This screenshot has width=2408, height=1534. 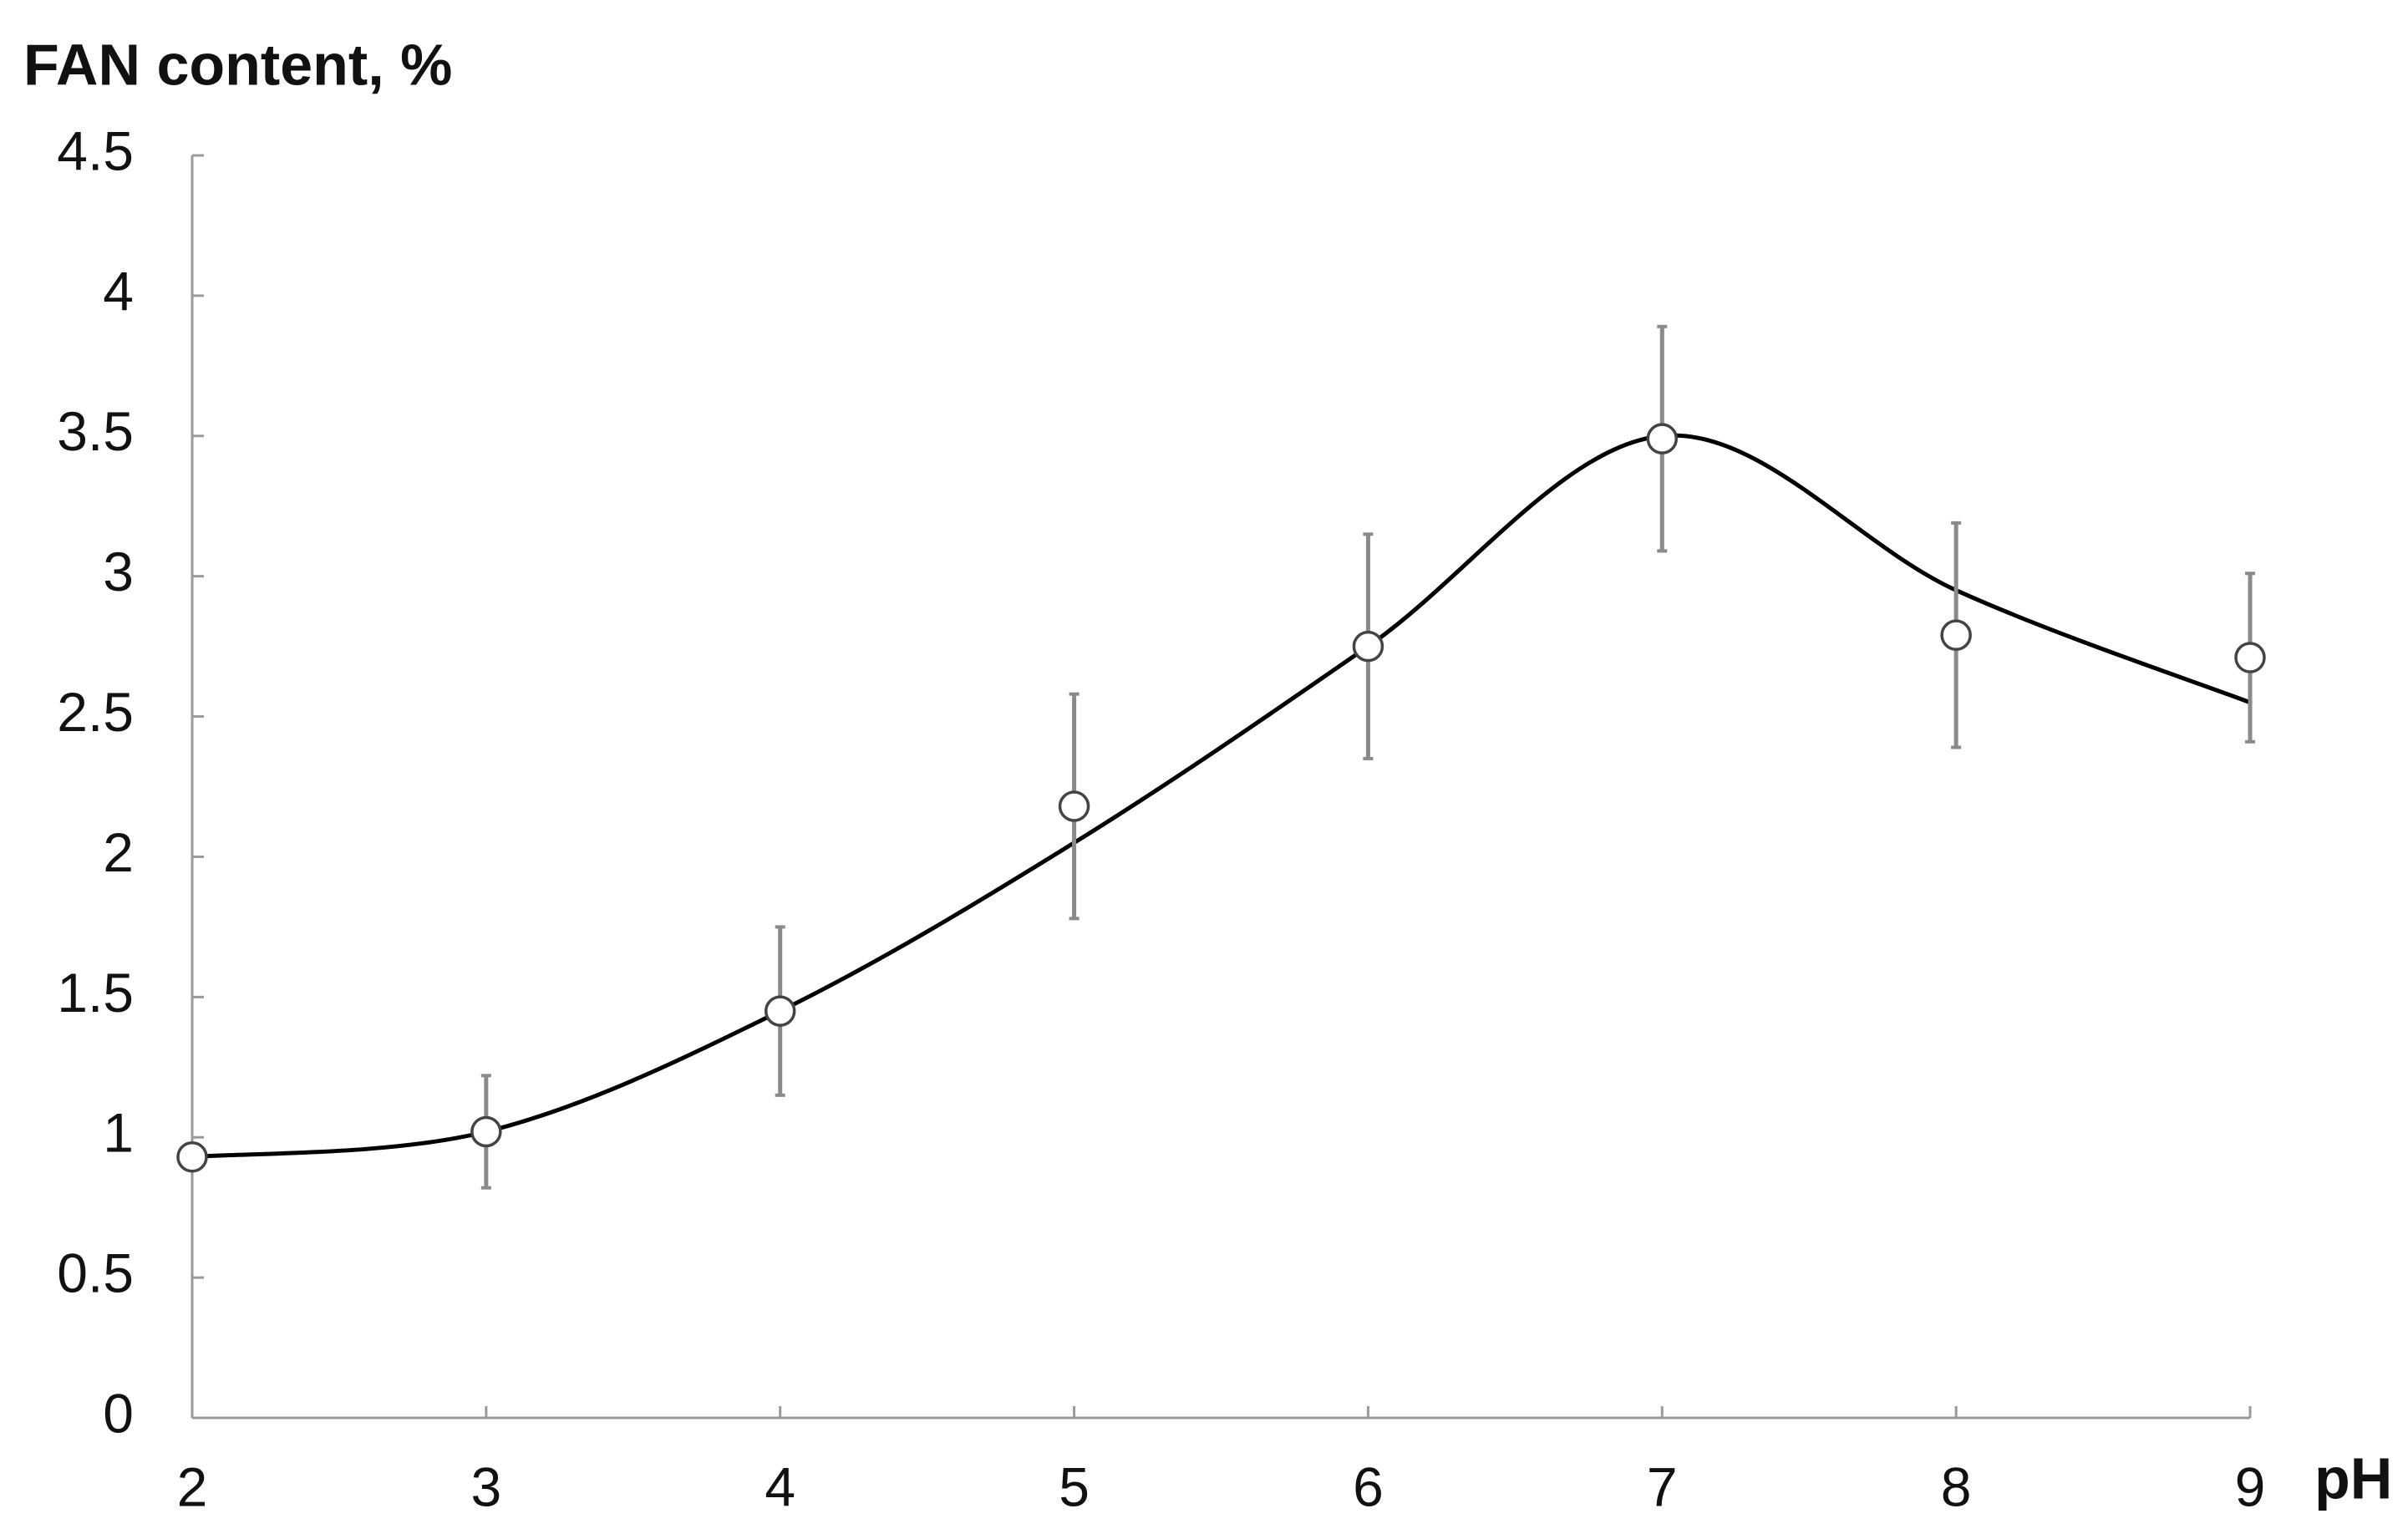 I want to click on x-tick-label: 3, so click(x=486, y=1486).